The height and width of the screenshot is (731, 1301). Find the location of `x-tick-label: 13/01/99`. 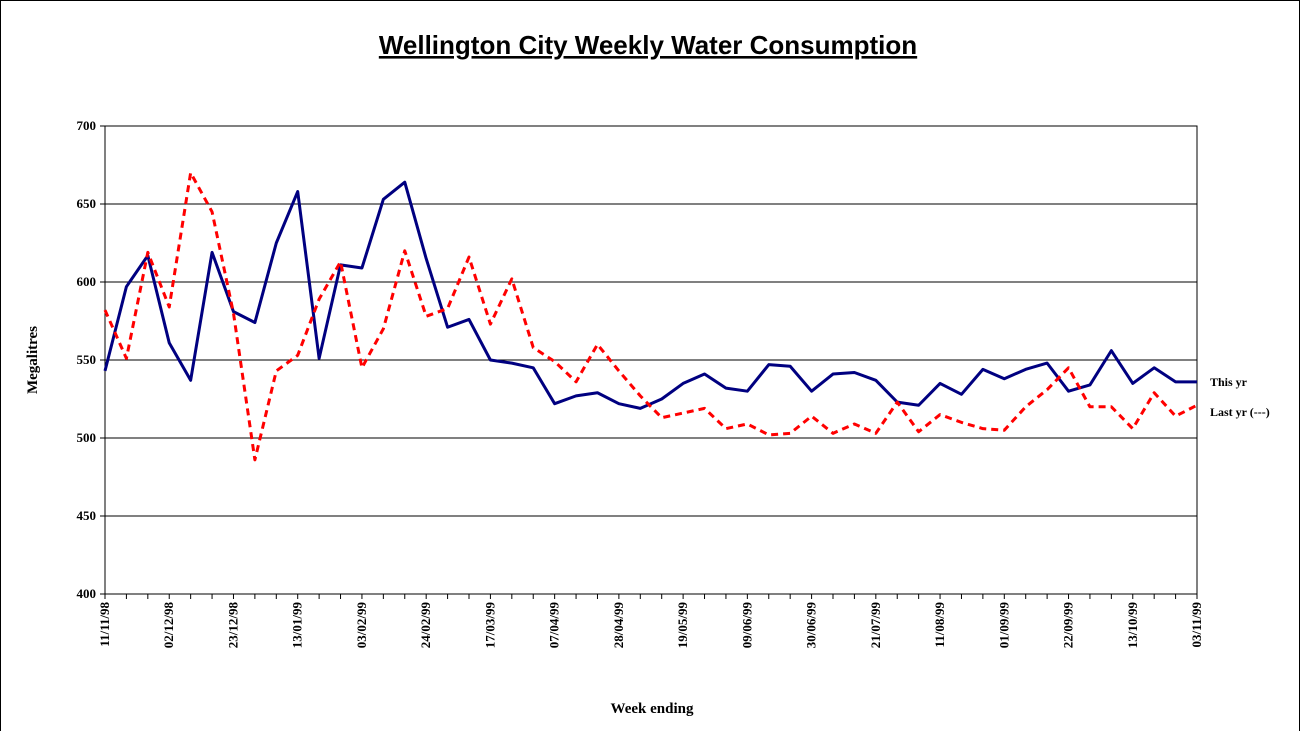

x-tick-label: 13/01/99 is located at coordinates (297, 625).